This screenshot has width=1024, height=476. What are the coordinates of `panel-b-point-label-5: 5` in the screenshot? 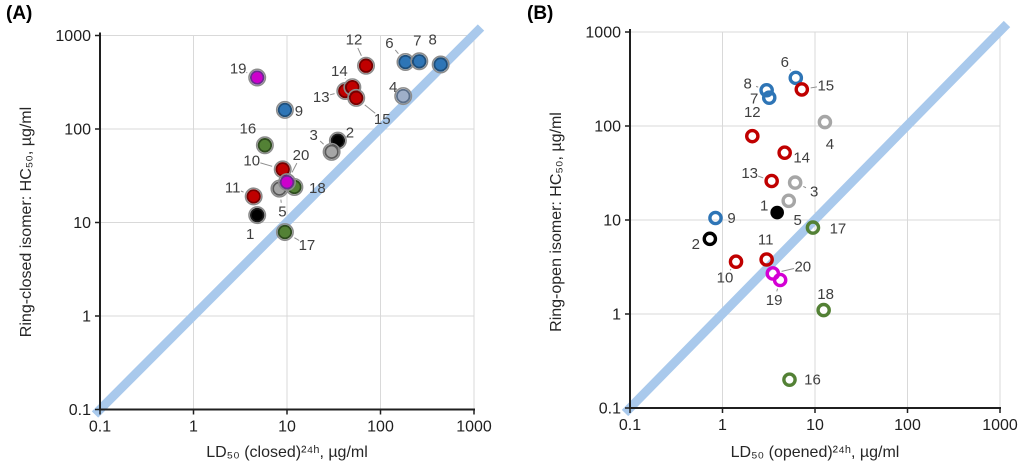 It's located at (798, 220).